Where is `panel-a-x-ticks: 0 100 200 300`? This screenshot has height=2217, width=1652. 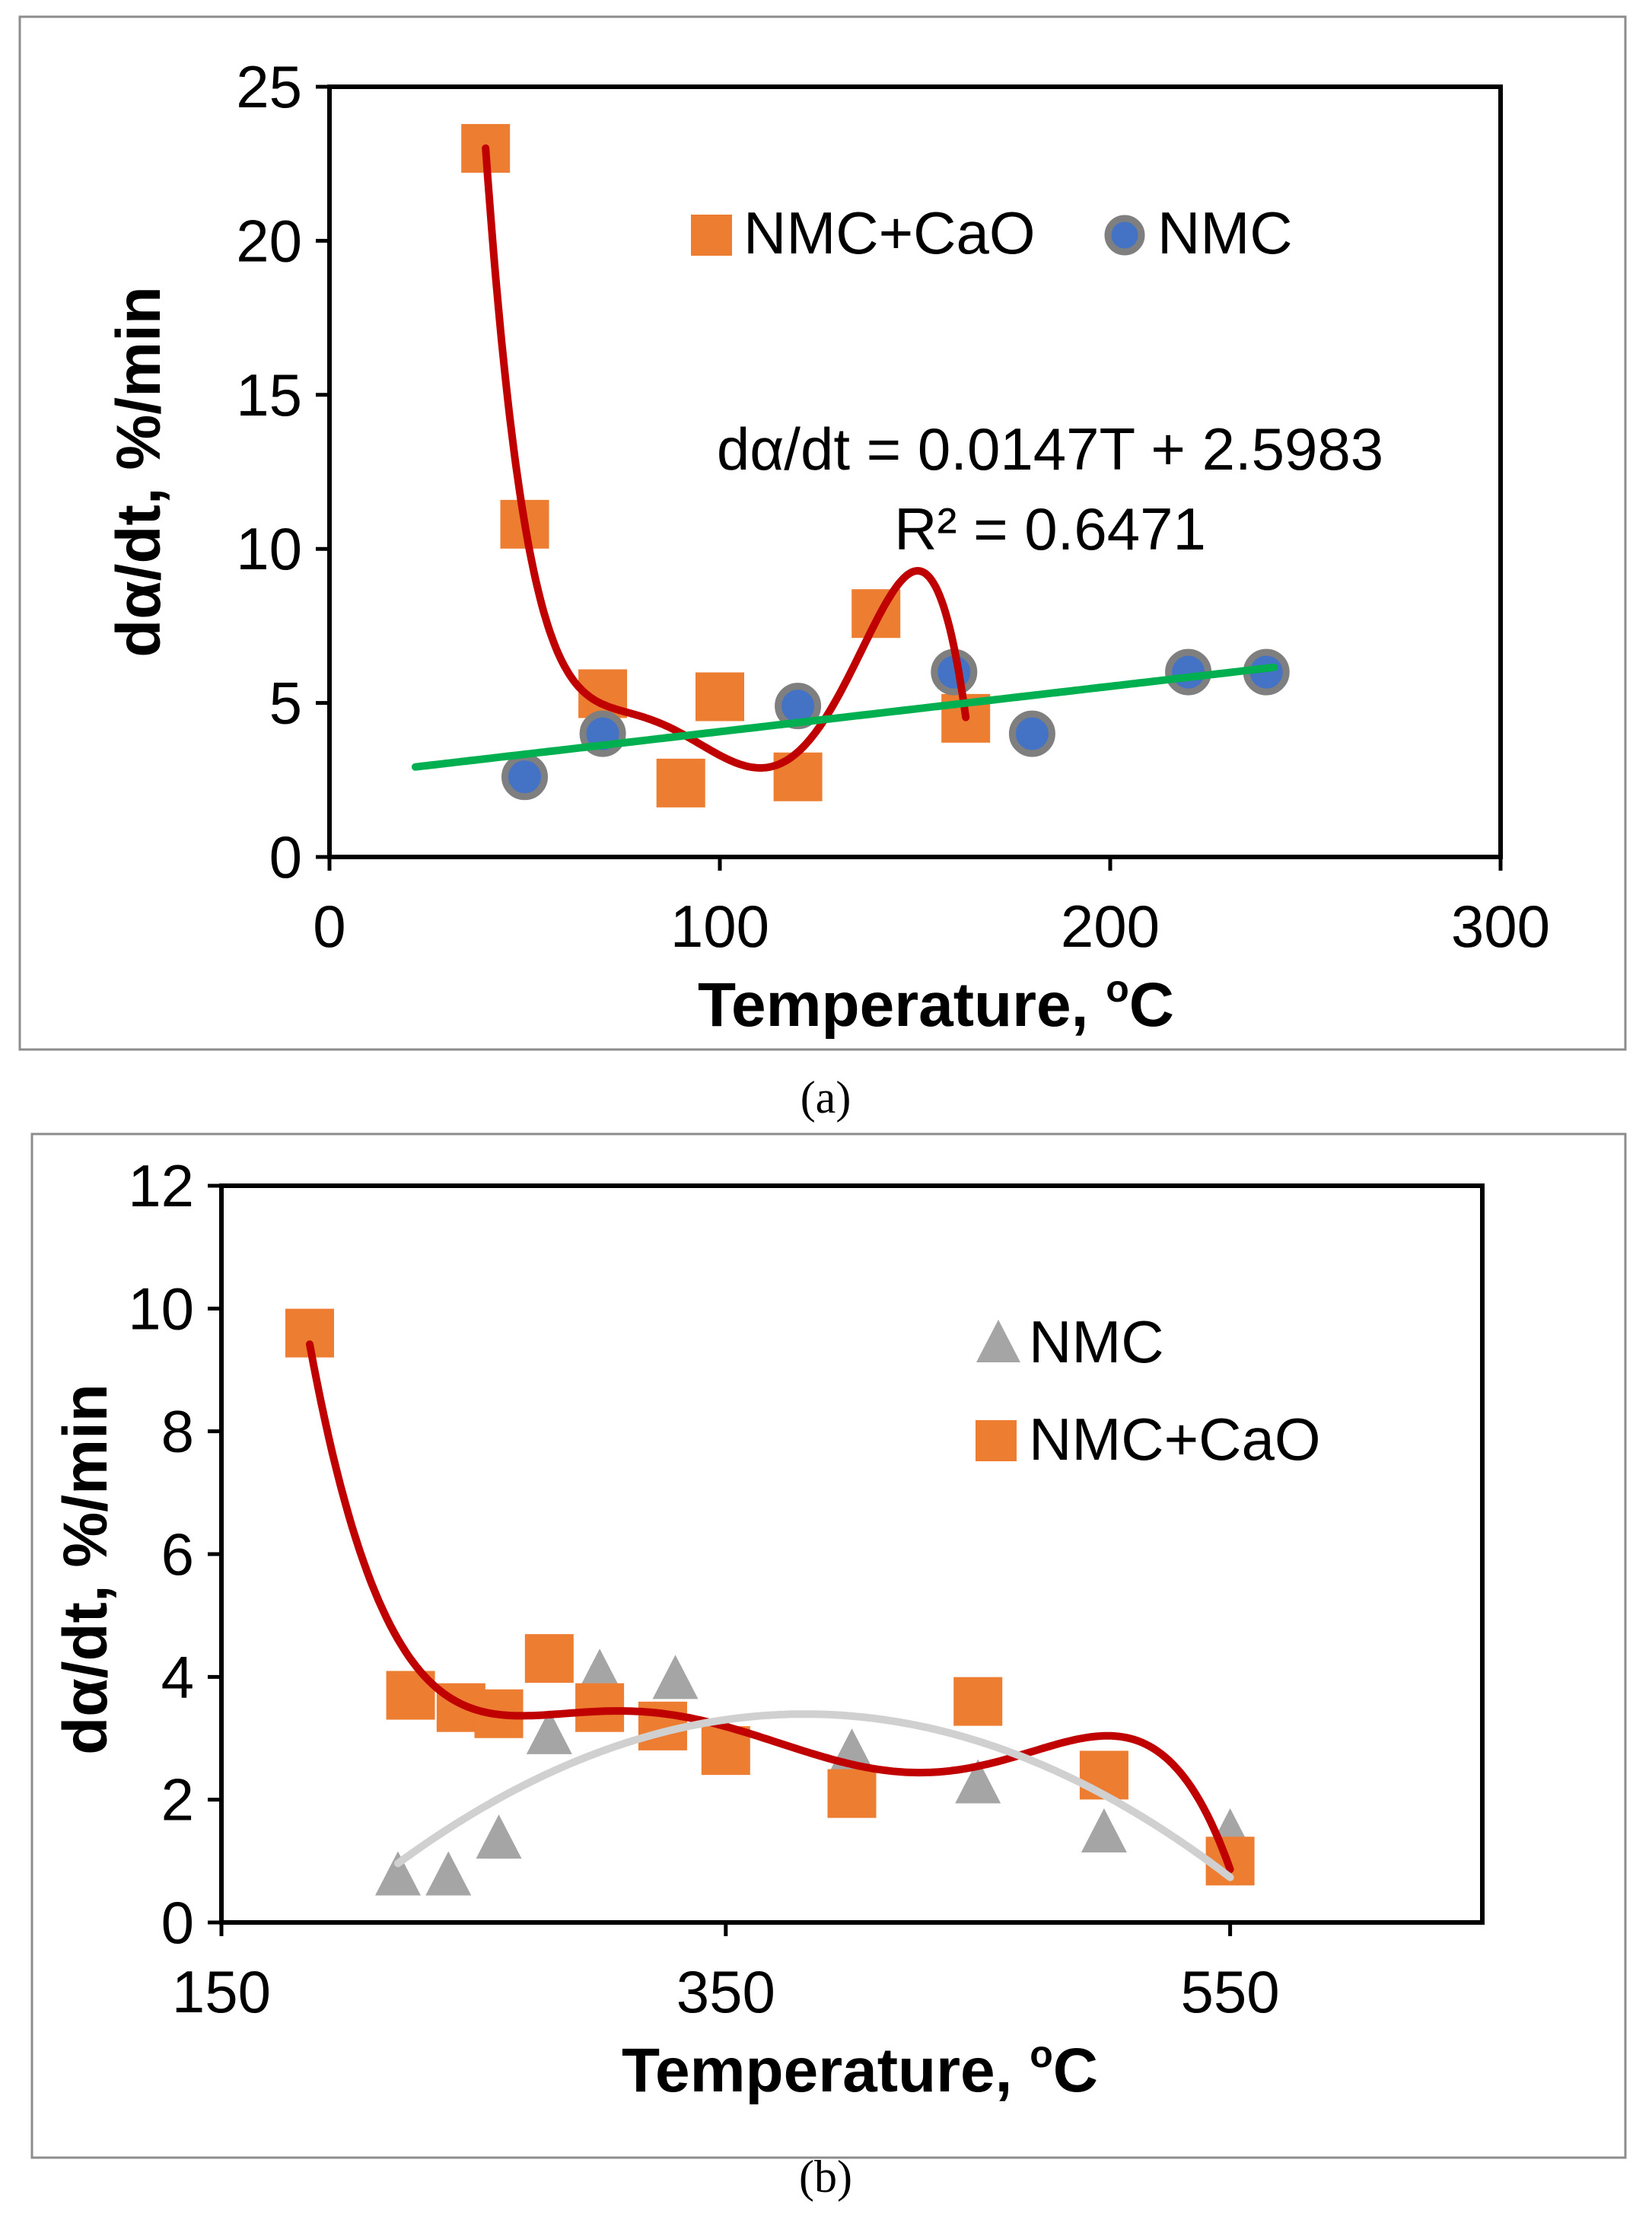
panel-a-x-ticks: 0 100 200 300 is located at coordinates (931, 908).